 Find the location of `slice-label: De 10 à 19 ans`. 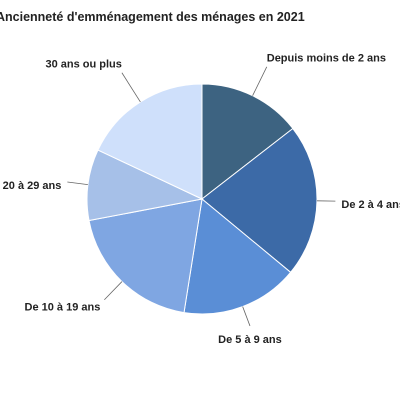

slice-label: De 10 à 19 ans is located at coordinates (63, 308).